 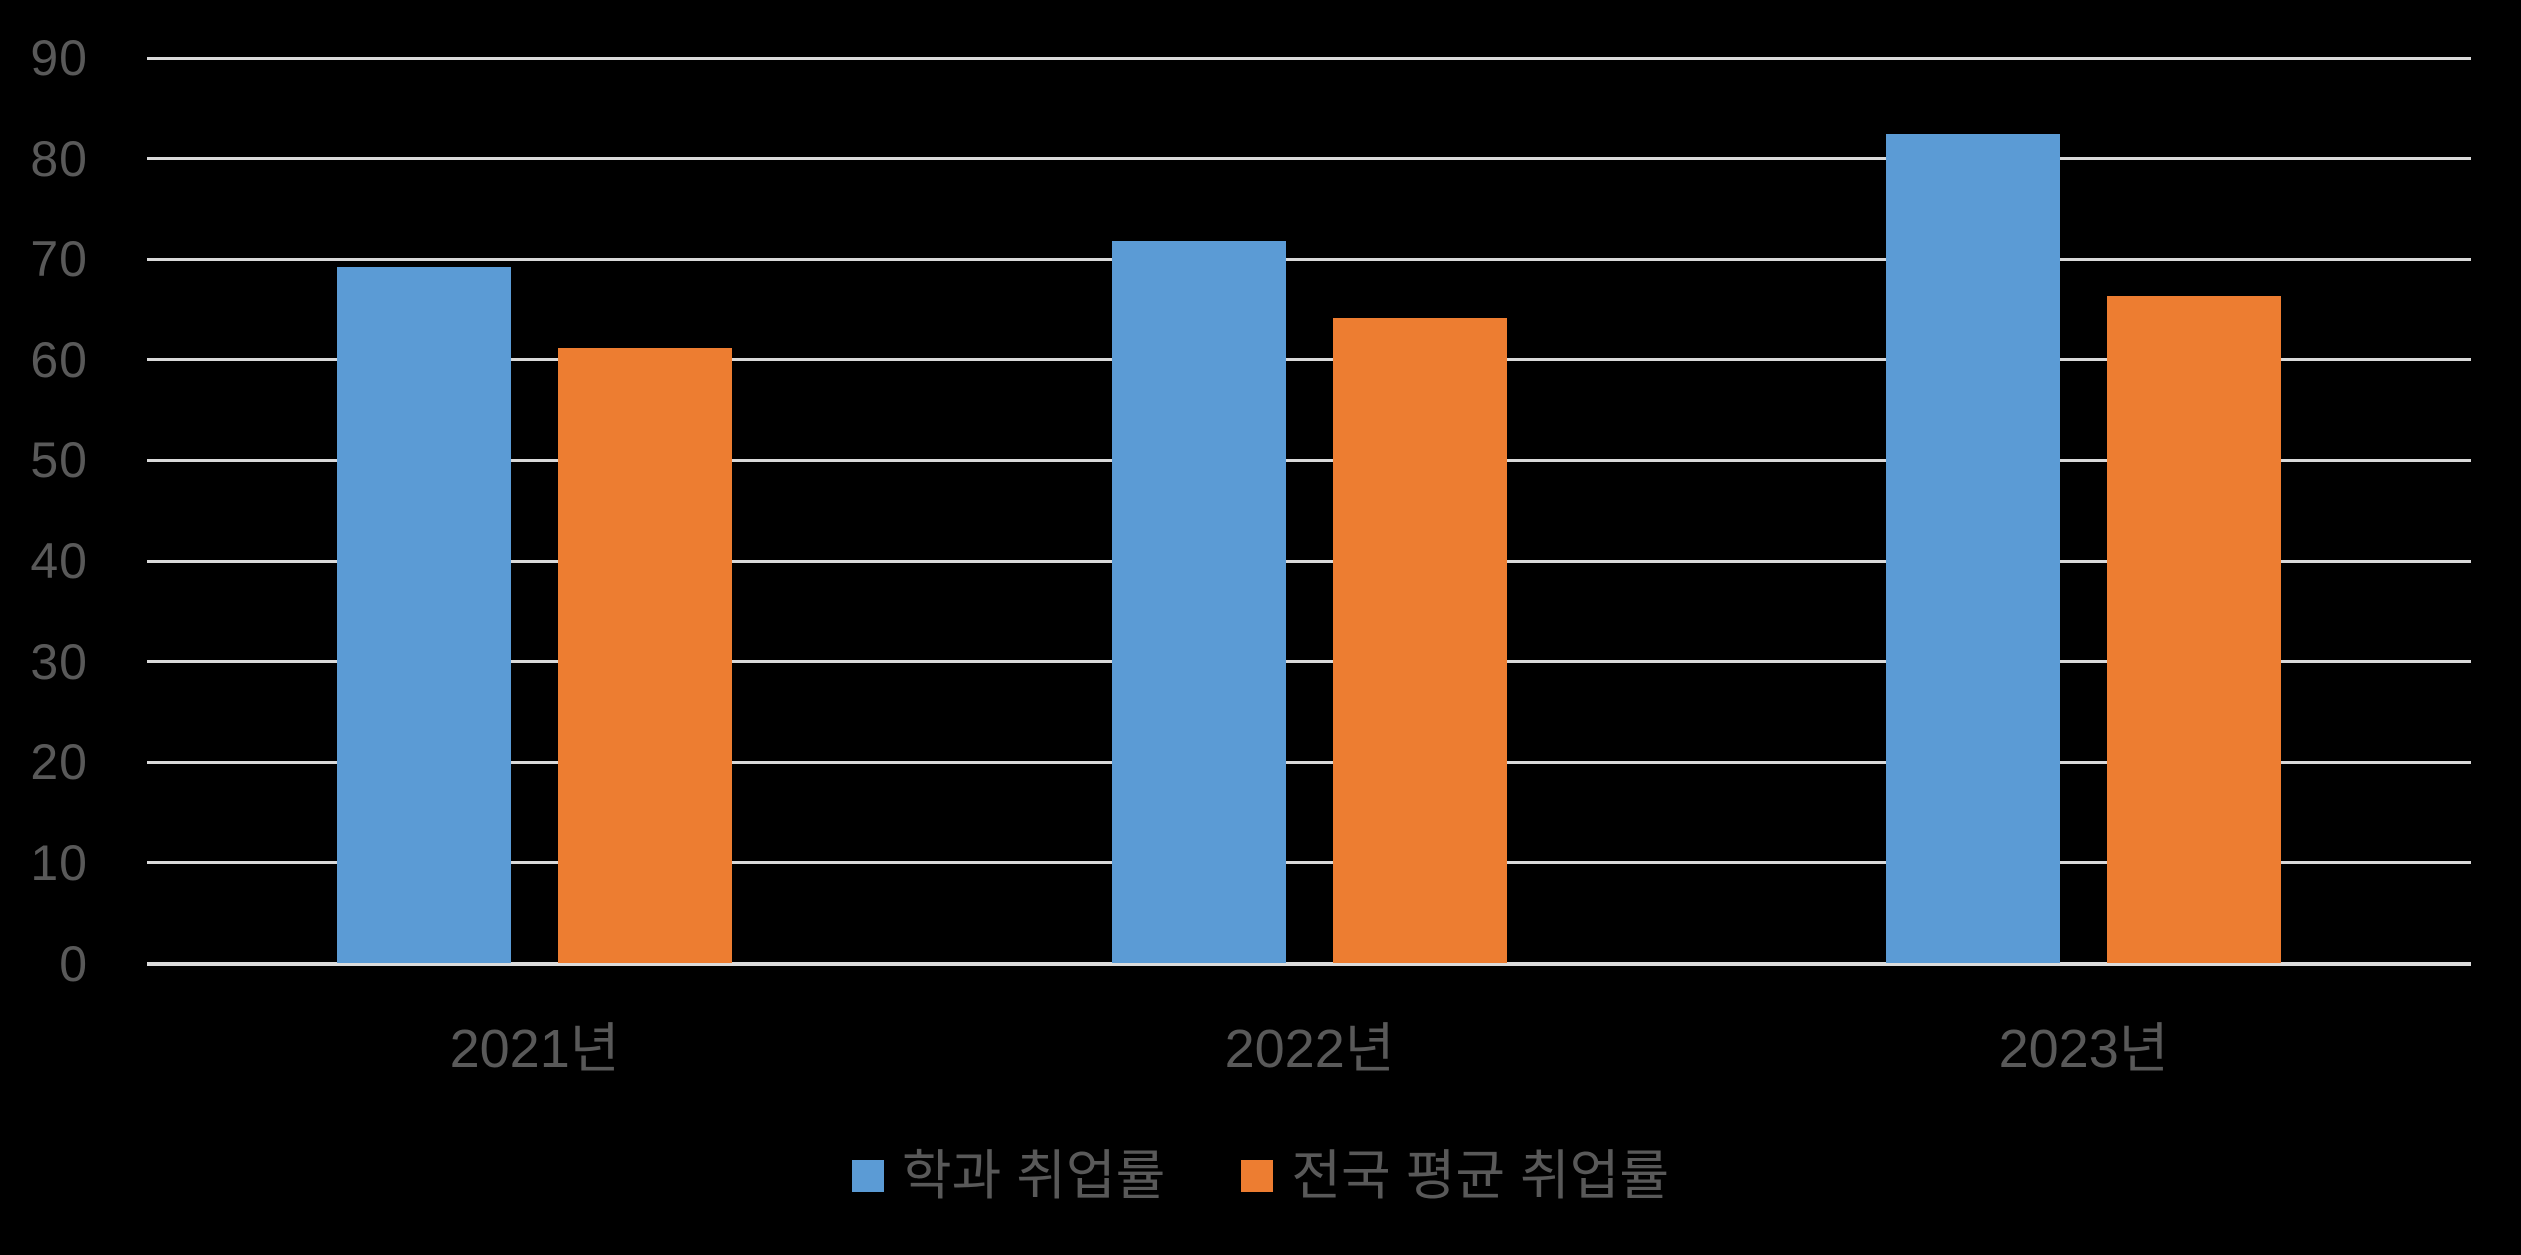 I want to click on chart-legend: 학과 취업률 전국 평균 취업률, so click(x=1260, y=1176).